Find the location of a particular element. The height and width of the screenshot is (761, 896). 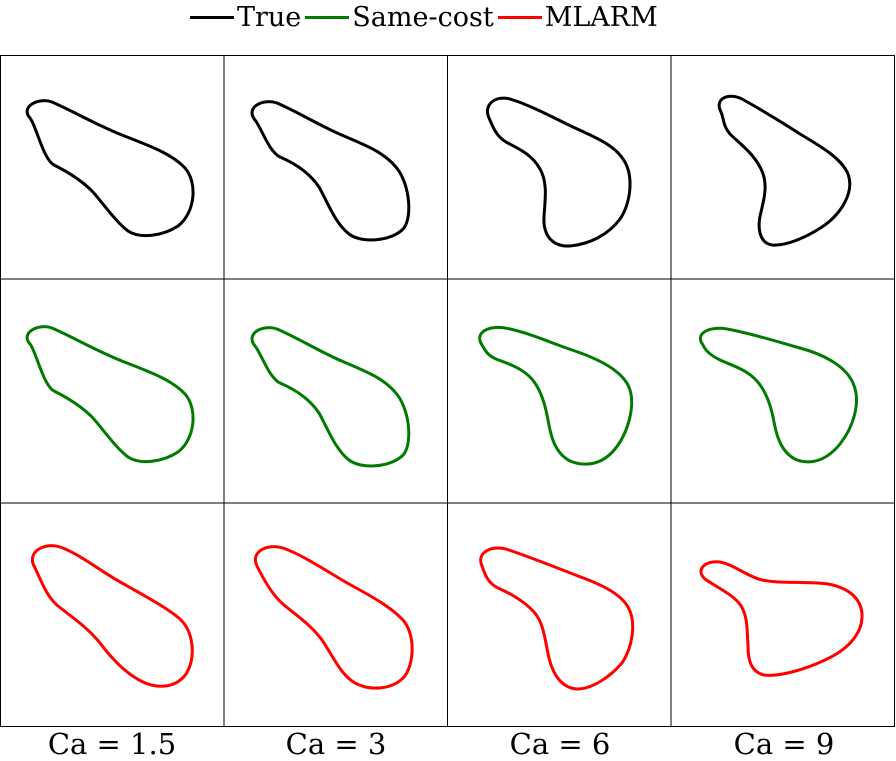

legend-item-same-cost: Same-cost is located at coordinates (399, 17).